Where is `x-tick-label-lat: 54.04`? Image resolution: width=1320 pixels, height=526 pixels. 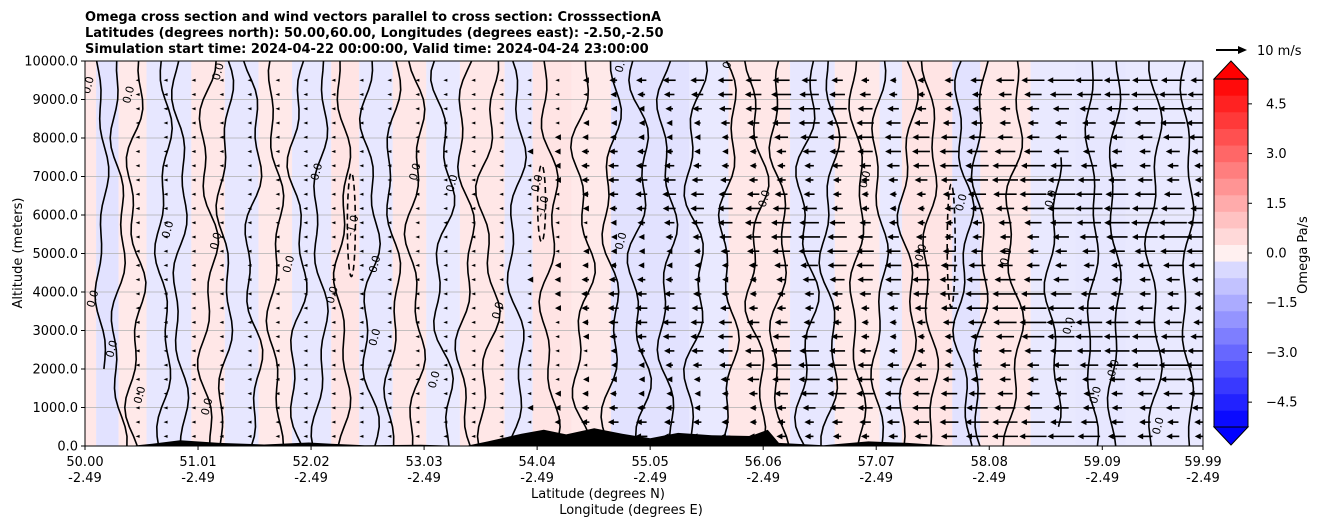
x-tick-label-lat: 54.04 is located at coordinates (537, 462).